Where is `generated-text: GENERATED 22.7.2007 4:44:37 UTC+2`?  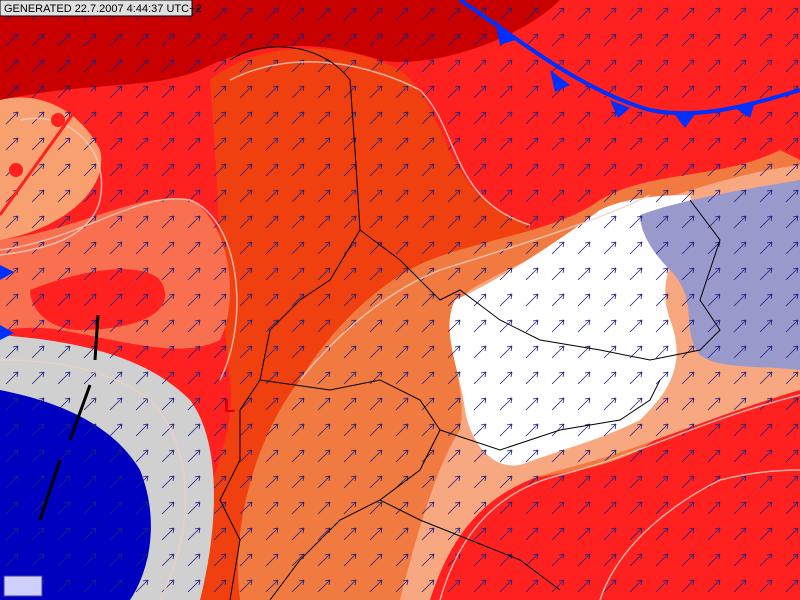
generated-text: GENERATED 22.7.2007 4:44:37 UTC+2 is located at coordinates (103, 9).